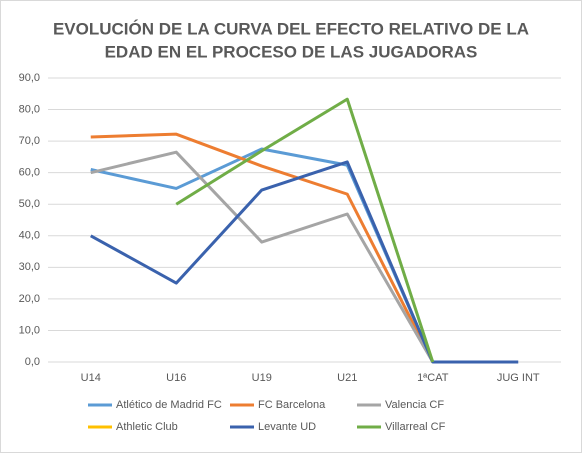  Describe the element at coordinates (262, 378) in the screenshot. I see `x-tick-label: U19` at that location.